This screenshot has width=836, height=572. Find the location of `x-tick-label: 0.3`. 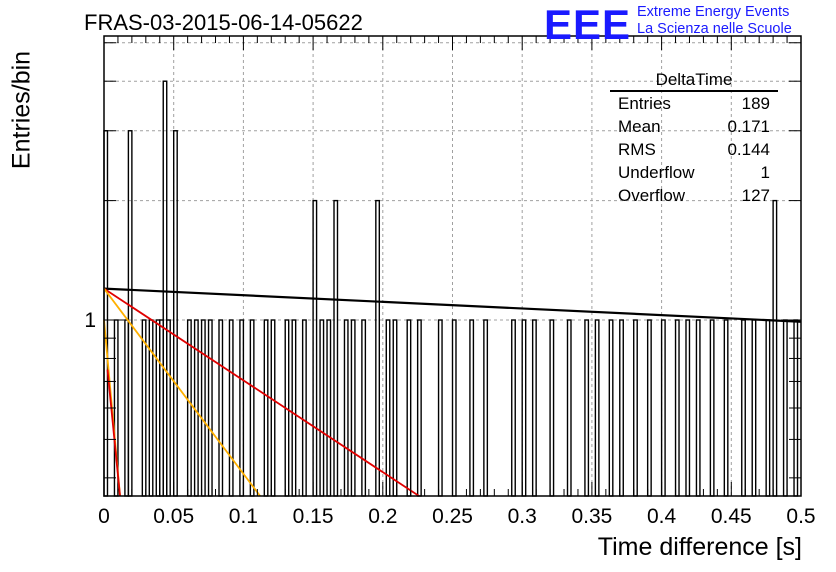

x-tick-label: 0.3 is located at coordinates (522, 516).